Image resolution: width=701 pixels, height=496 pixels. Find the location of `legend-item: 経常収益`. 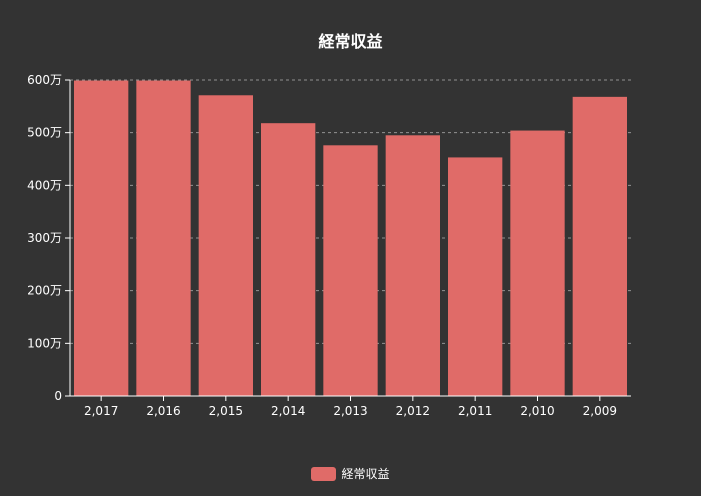

legend-item: 経常収益 is located at coordinates (350, 473).